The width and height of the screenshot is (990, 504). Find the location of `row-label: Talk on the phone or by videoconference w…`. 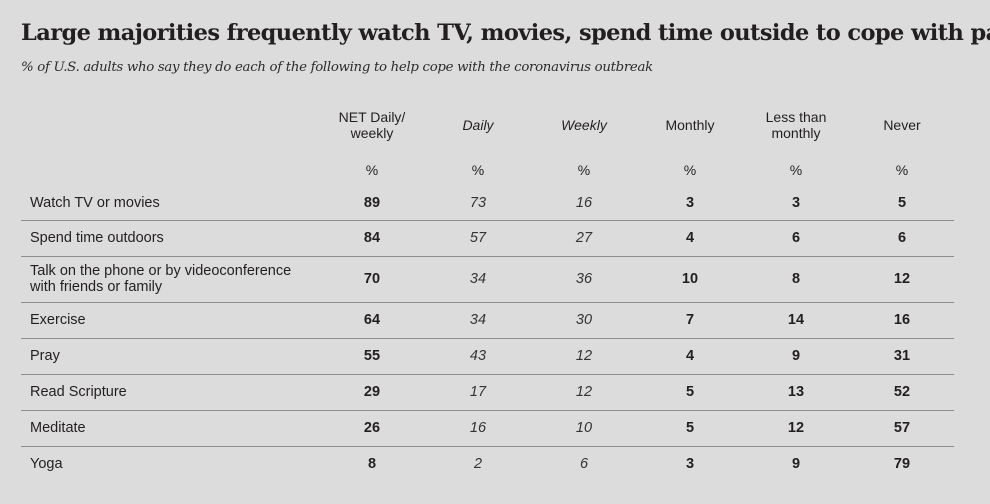

row-label: Talk on the phone or by videoconference w… is located at coordinates (161, 279).